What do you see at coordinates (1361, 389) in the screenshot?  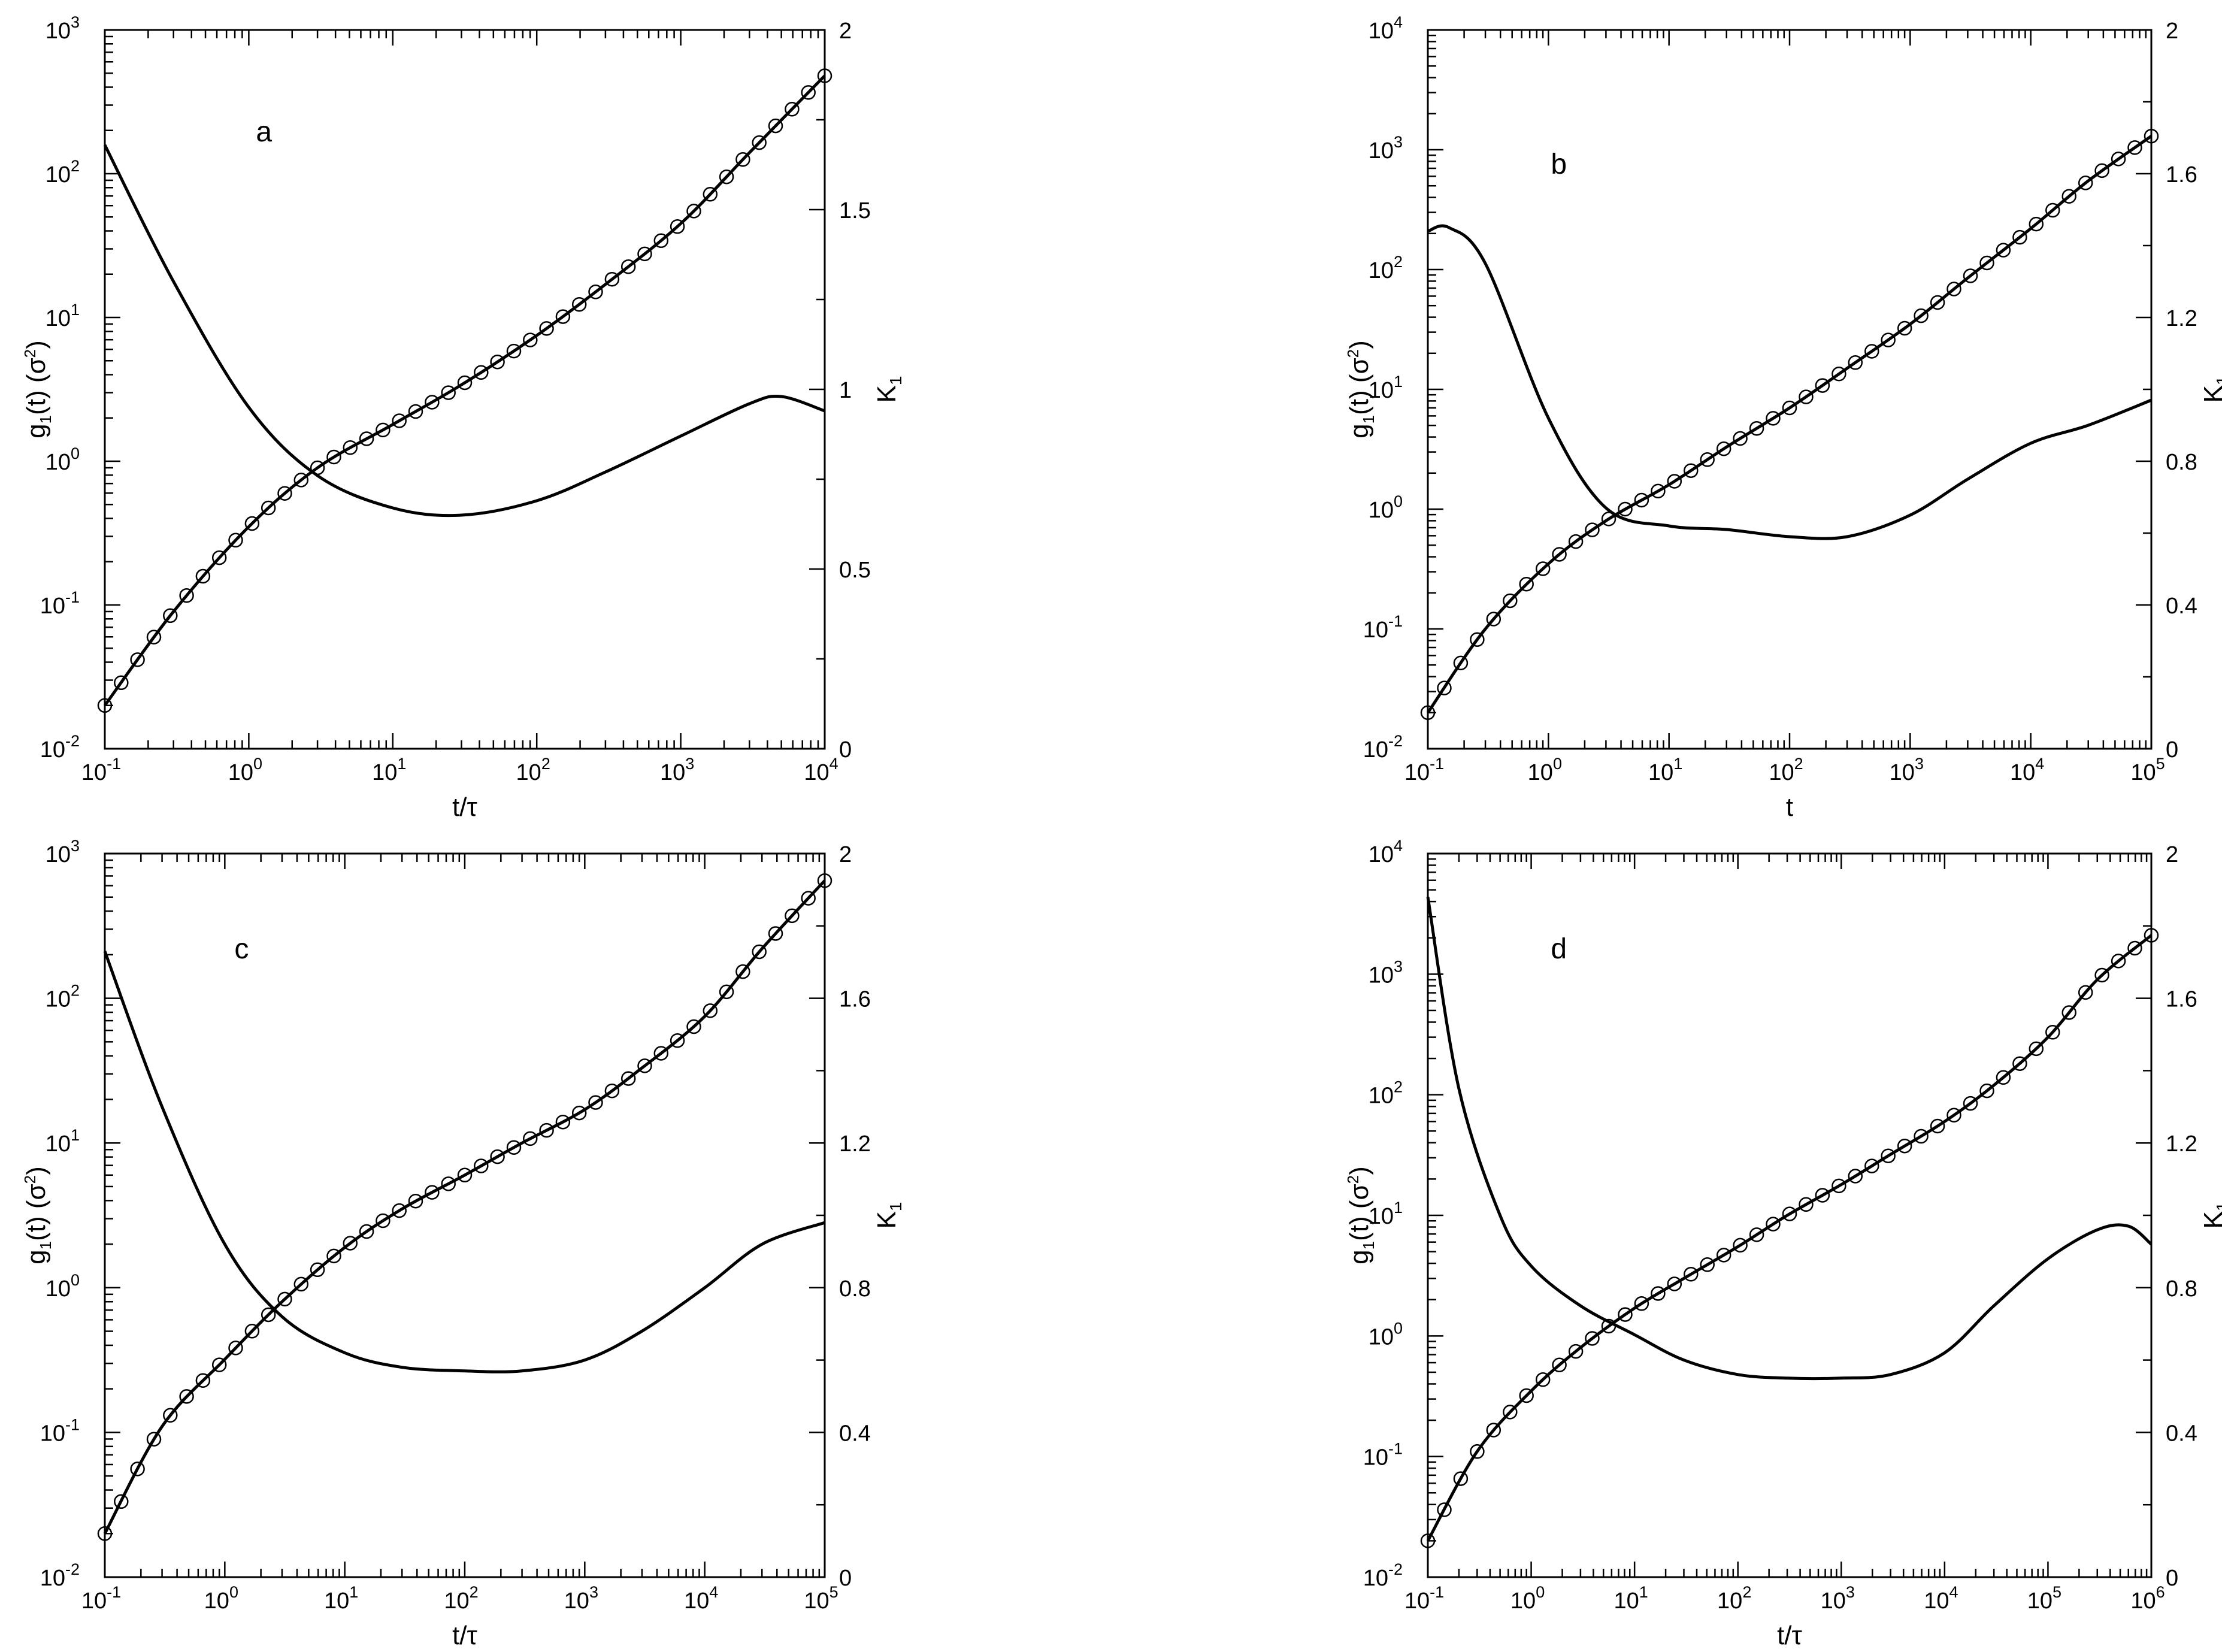 I see `y-left-axis-label: g1(t) (σ2)` at bounding box center [1361, 389].